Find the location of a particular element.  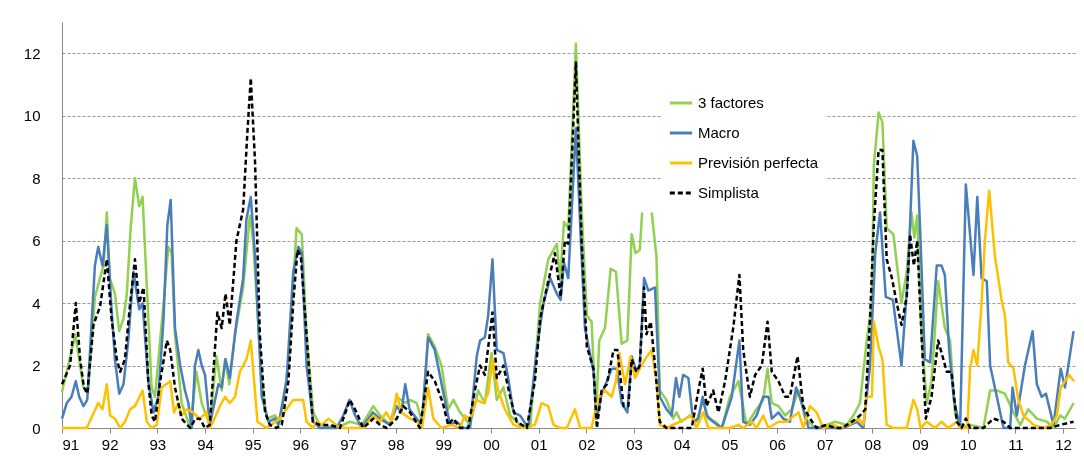

y-tick-label: 12 is located at coordinates (32, 53).